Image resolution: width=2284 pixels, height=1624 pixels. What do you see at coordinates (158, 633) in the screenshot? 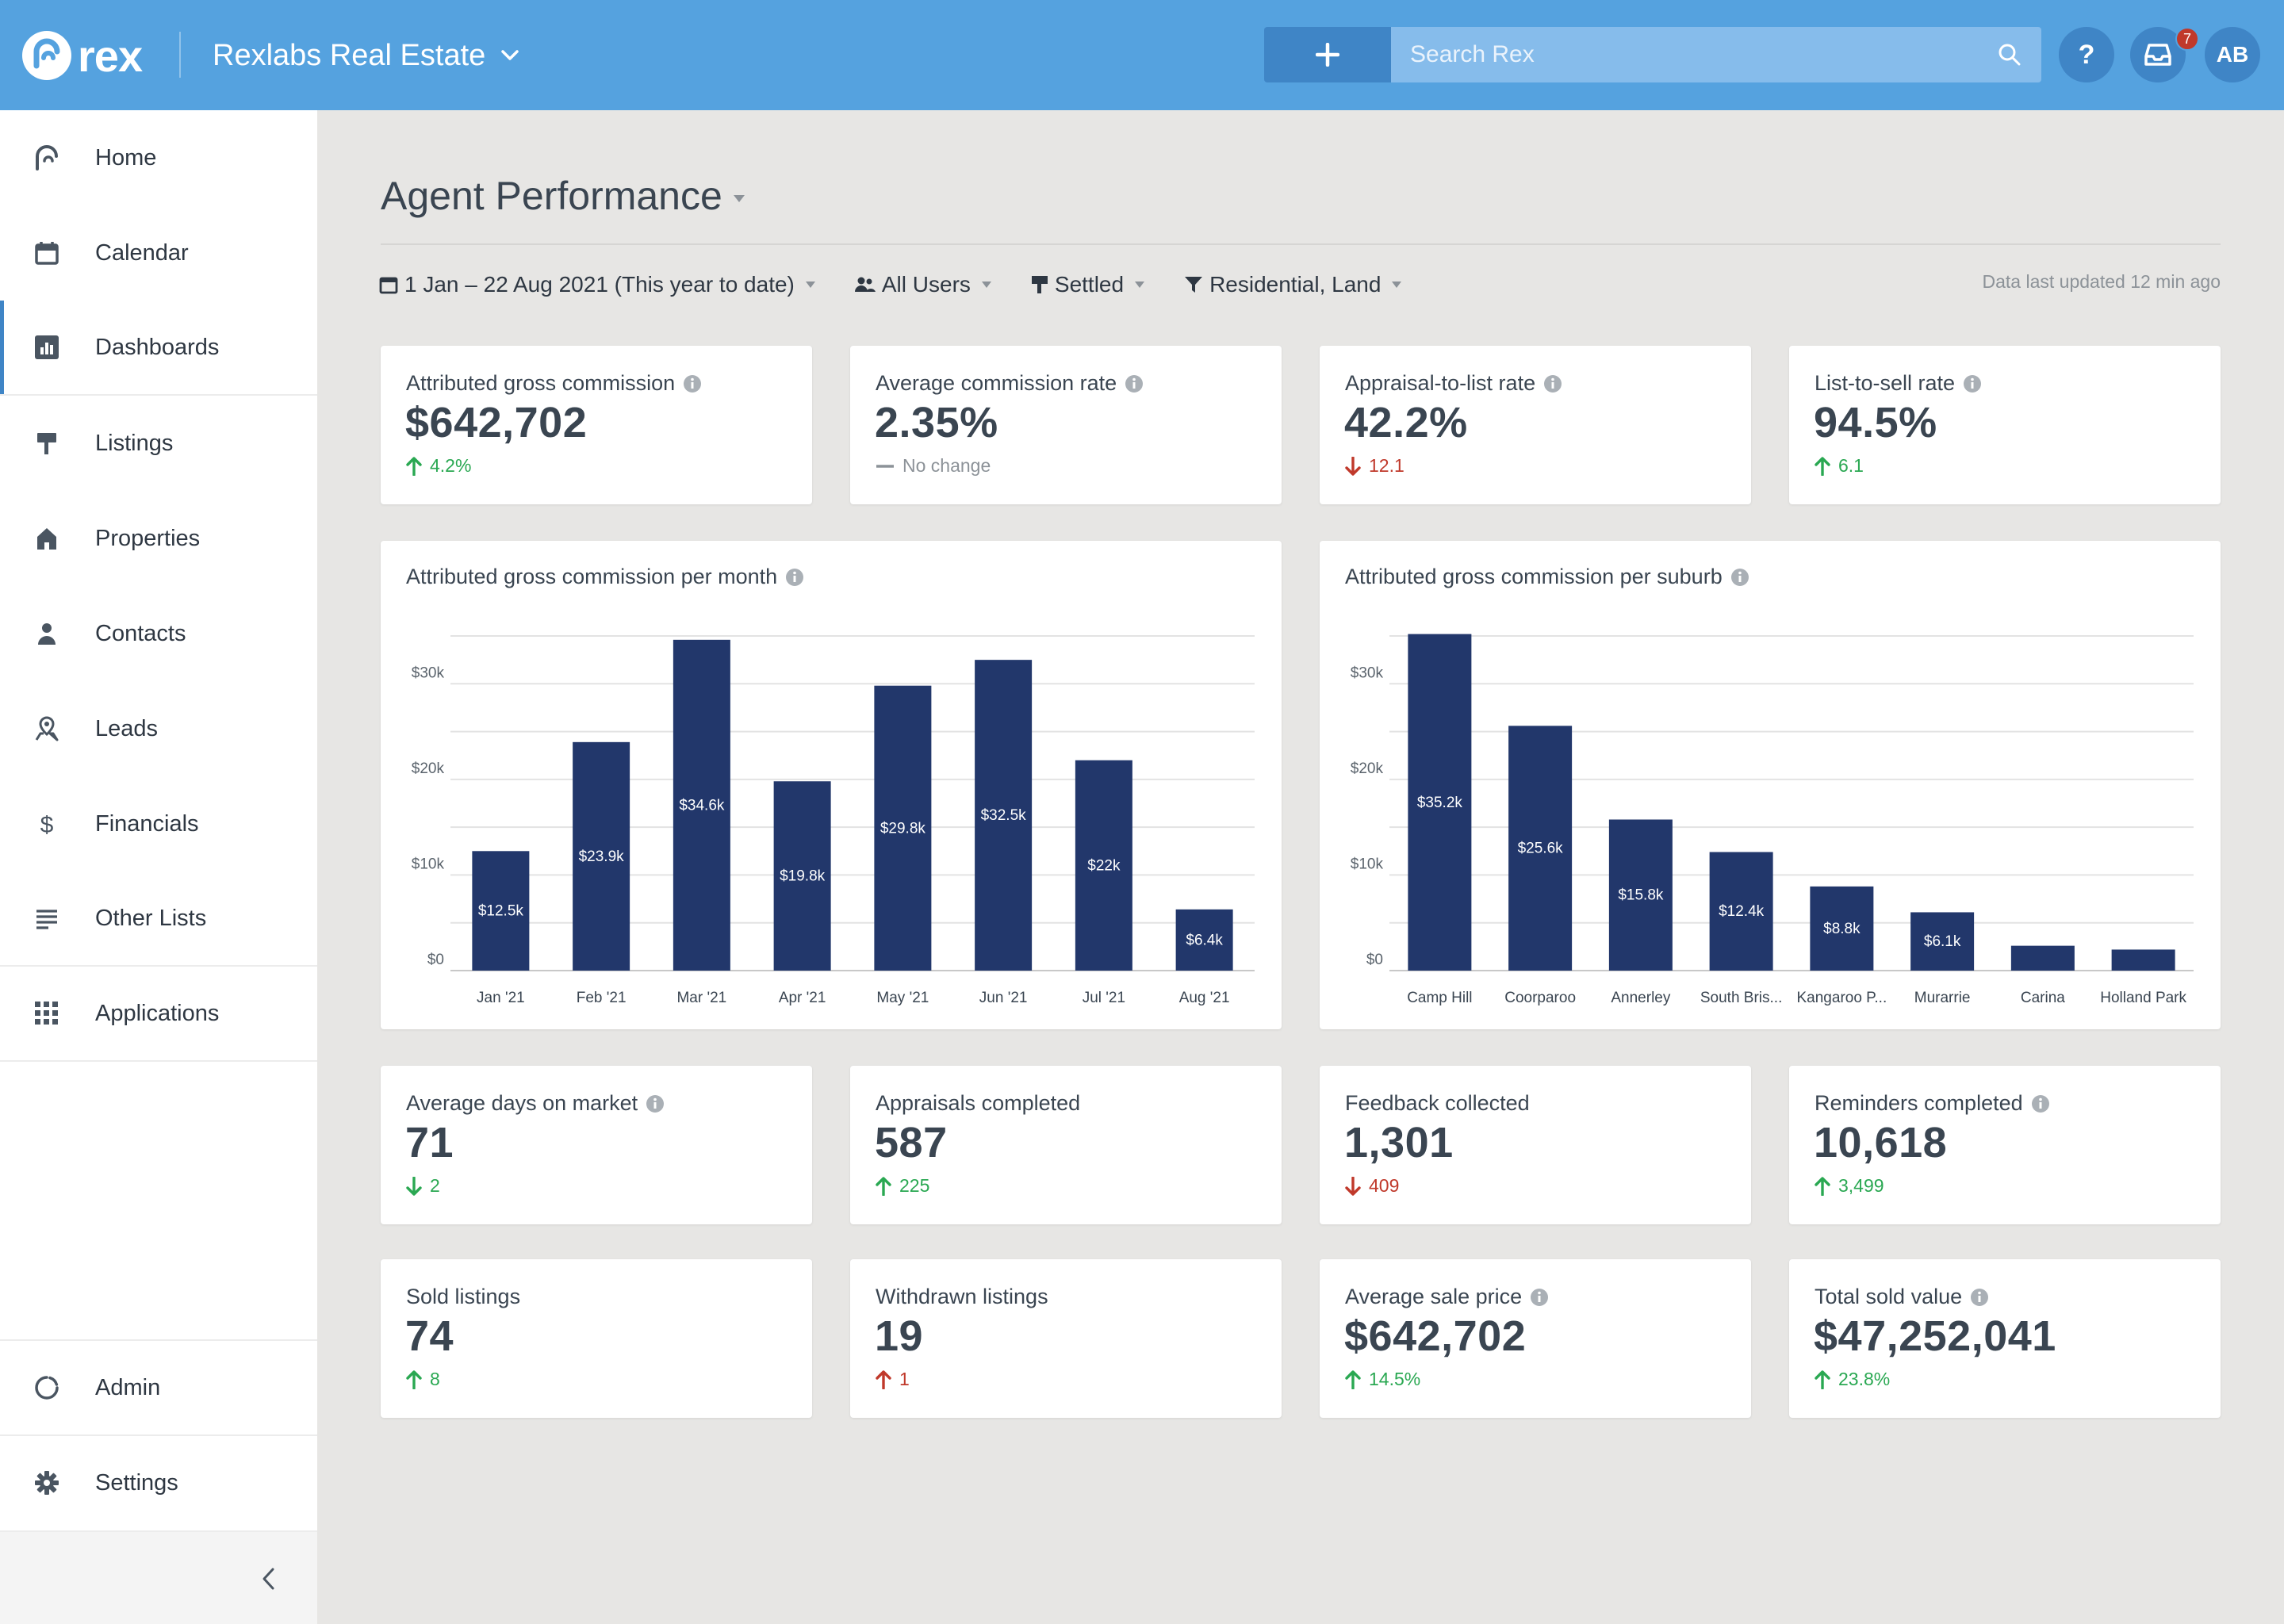
I see `sidebar-item-contacts: Contacts` at bounding box center [158, 633].